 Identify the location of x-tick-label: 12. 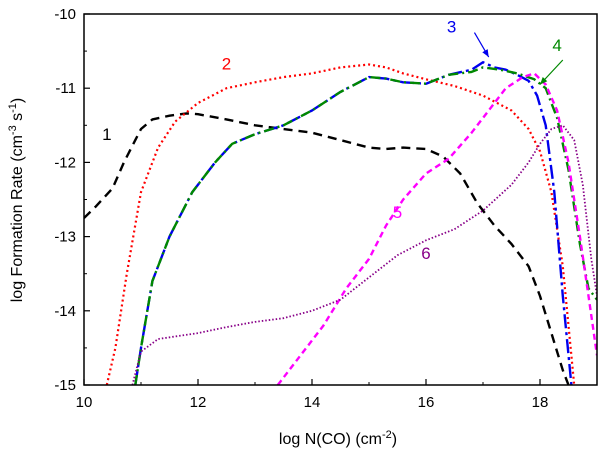
(198, 402).